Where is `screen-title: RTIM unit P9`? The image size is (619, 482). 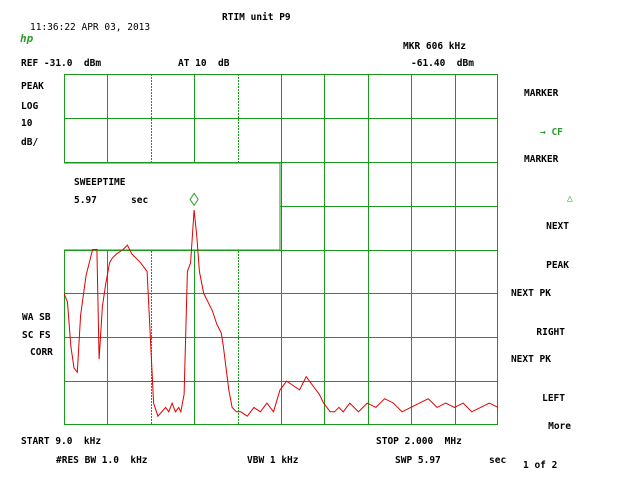
screen-title: RTIM unit P9 is located at coordinates (256, 17).